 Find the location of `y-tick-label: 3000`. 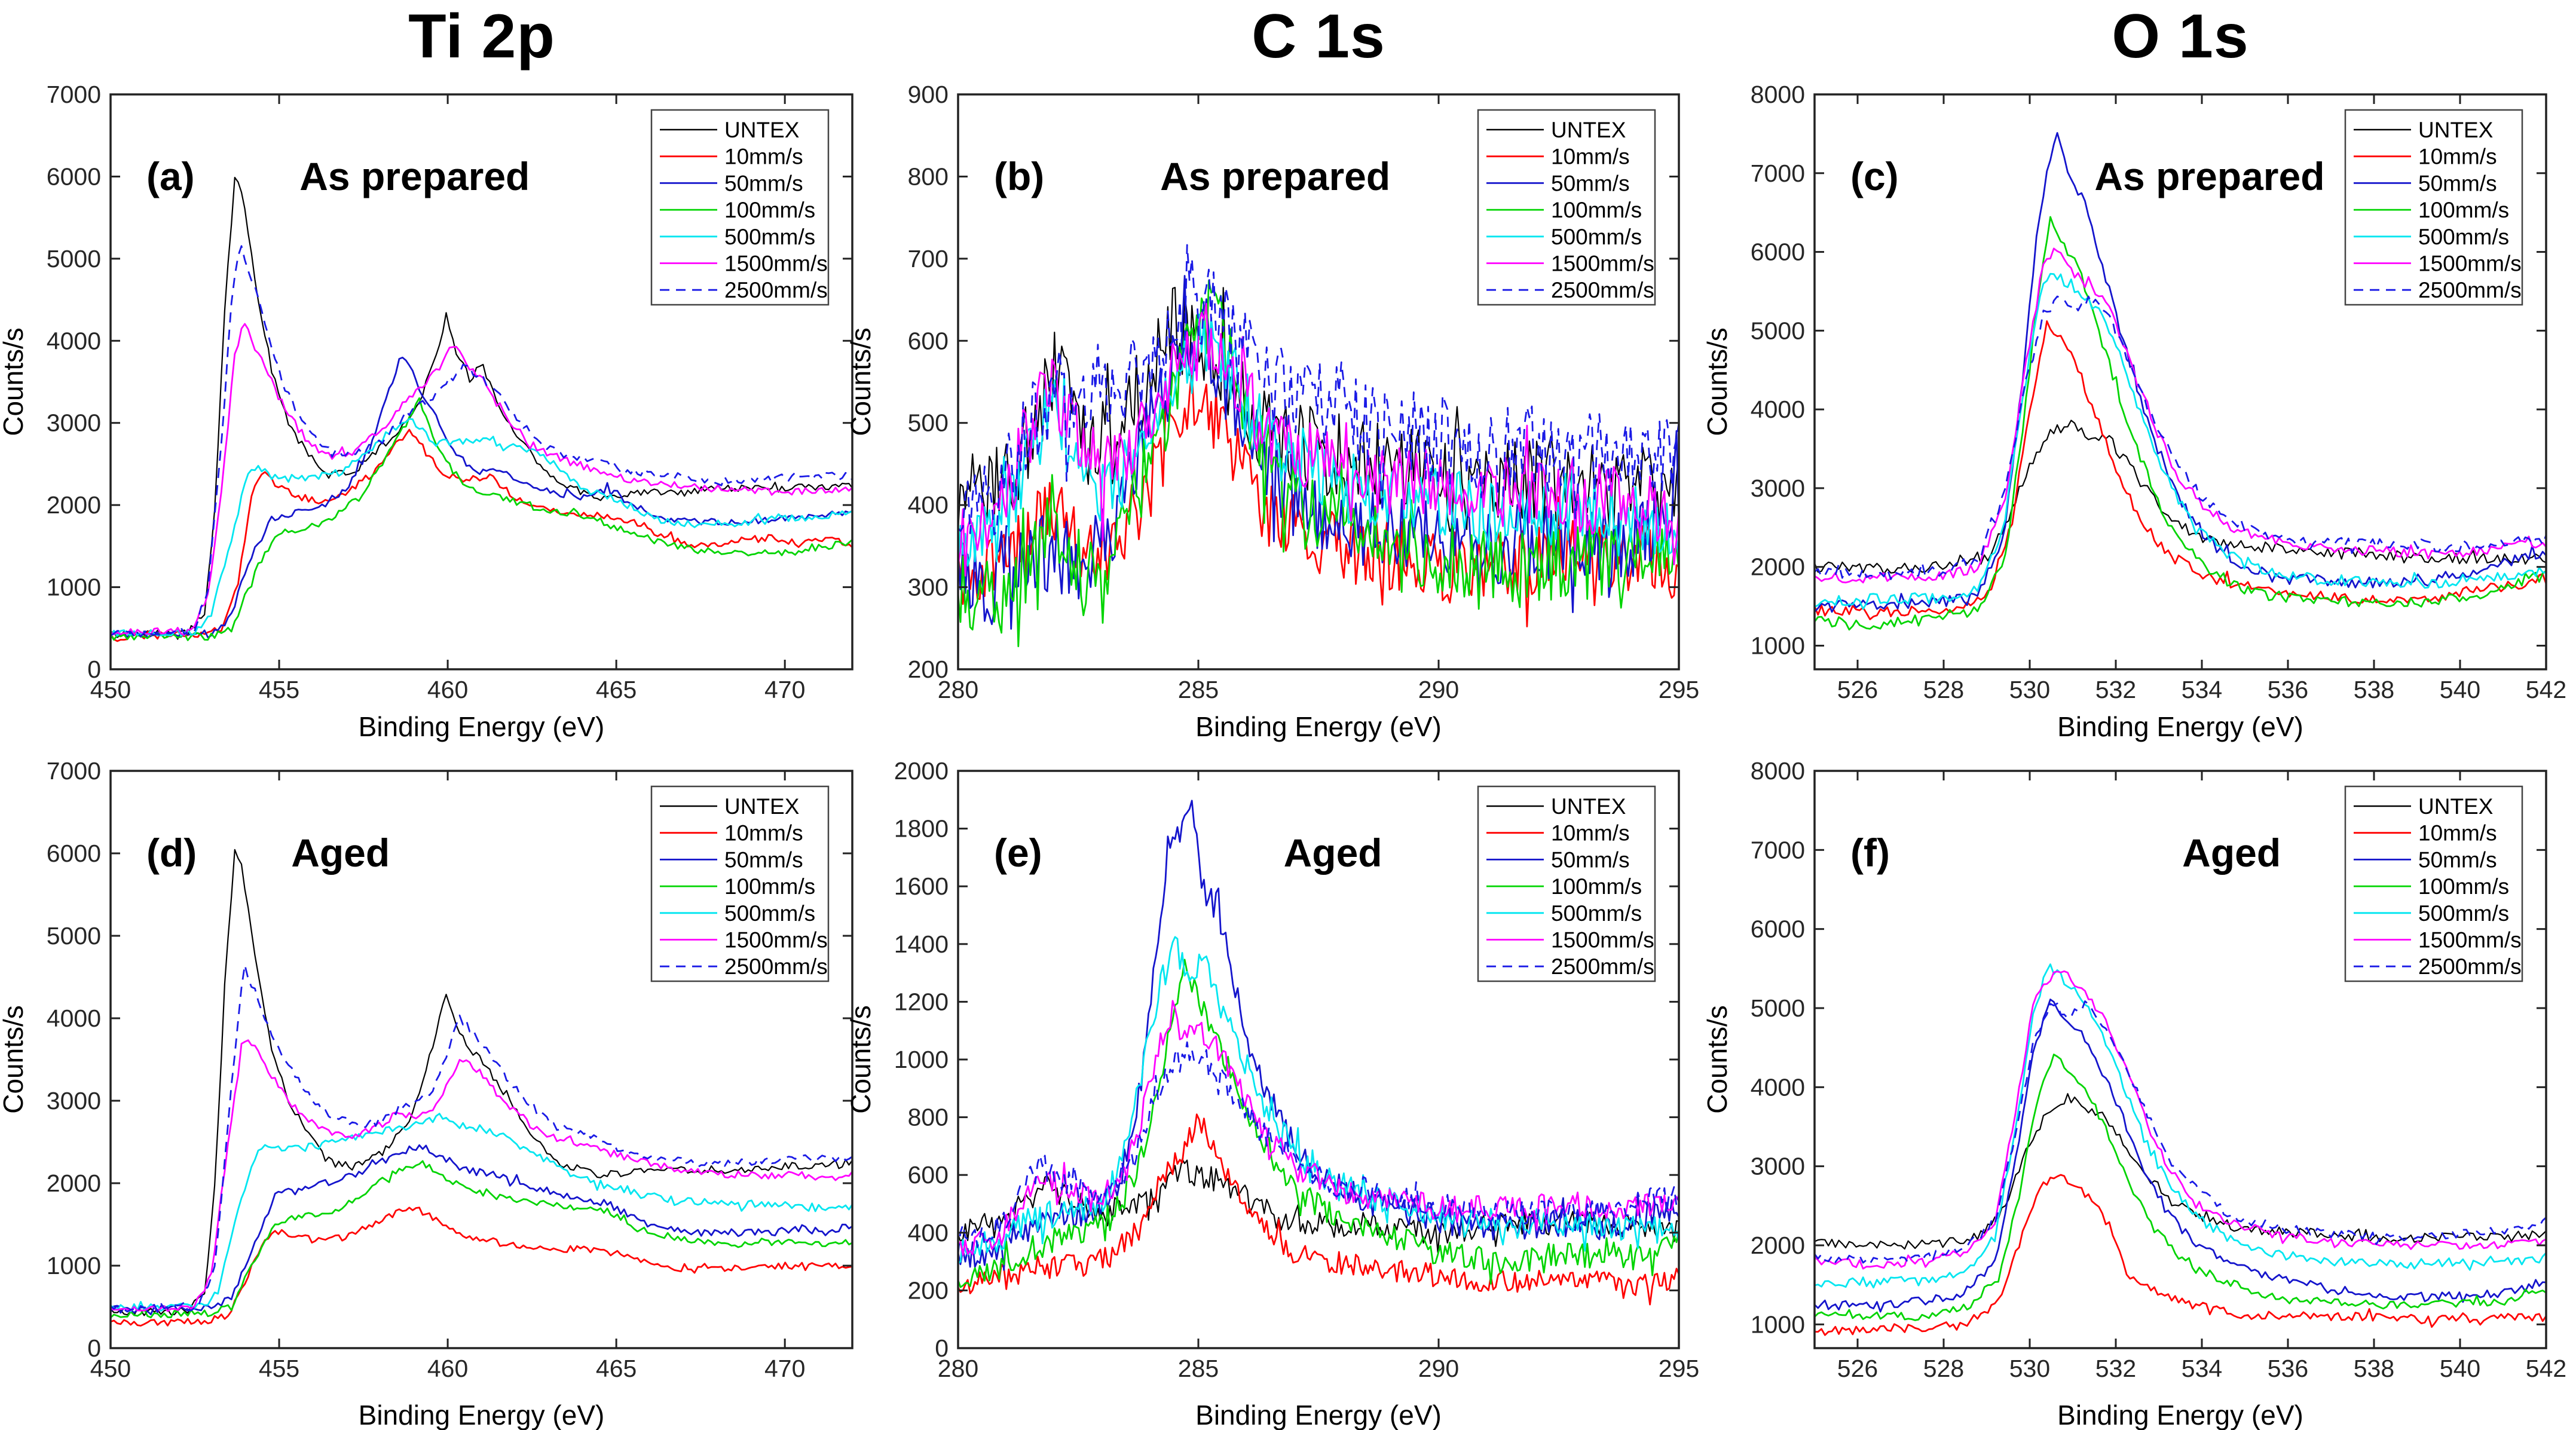

y-tick-label: 3000 is located at coordinates (74, 423).